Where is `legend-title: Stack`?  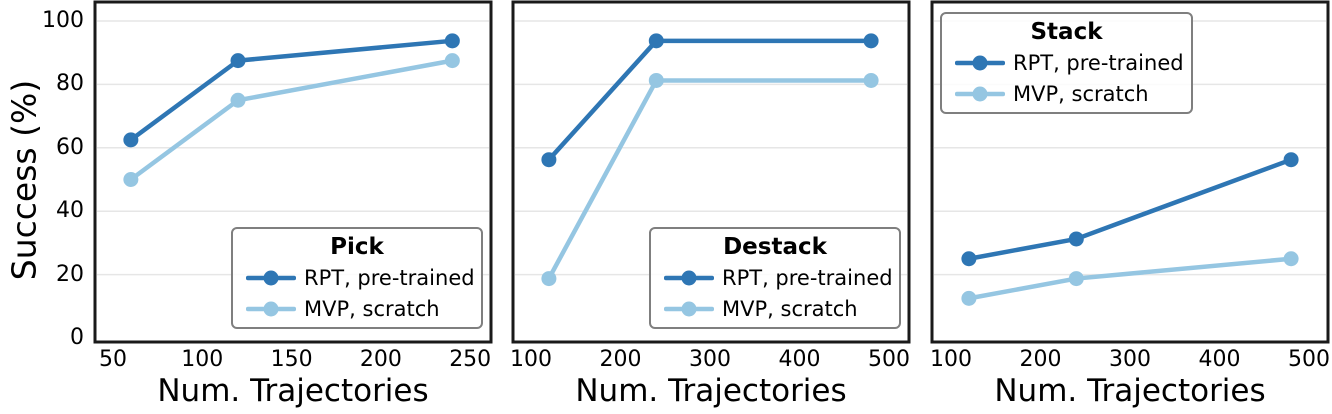 legend-title: Stack is located at coordinates (1066, 32).